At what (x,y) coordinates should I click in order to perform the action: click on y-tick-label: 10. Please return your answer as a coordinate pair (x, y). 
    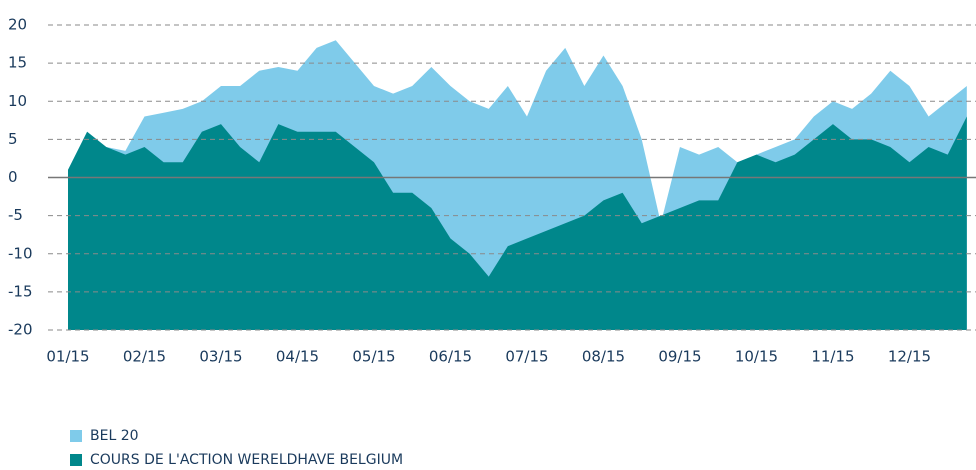
    Looking at the image, I should click on (17, 101).